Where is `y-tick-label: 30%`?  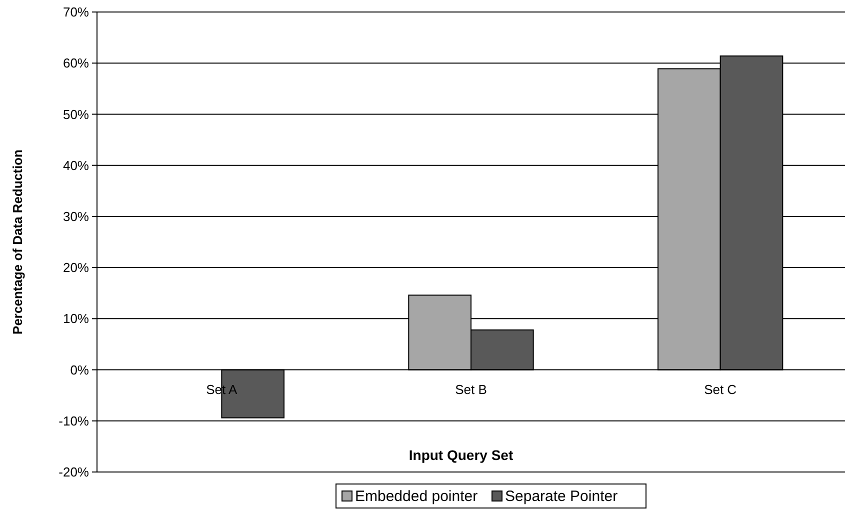 y-tick-label: 30% is located at coordinates (76, 216).